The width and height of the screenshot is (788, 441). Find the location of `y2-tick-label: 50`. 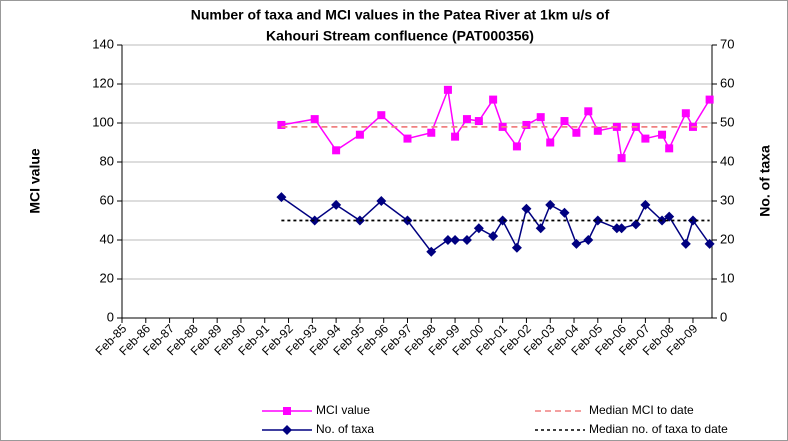

y2-tick-label: 50 is located at coordinates (727, 121).